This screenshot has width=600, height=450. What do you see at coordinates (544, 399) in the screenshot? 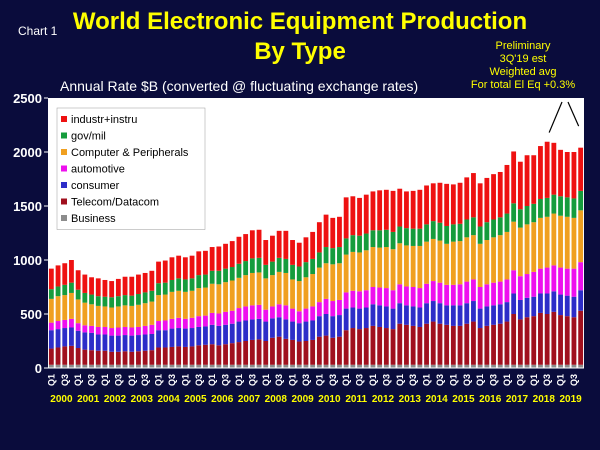
I see `year-label: 2018` at bounding box center [544, 399].